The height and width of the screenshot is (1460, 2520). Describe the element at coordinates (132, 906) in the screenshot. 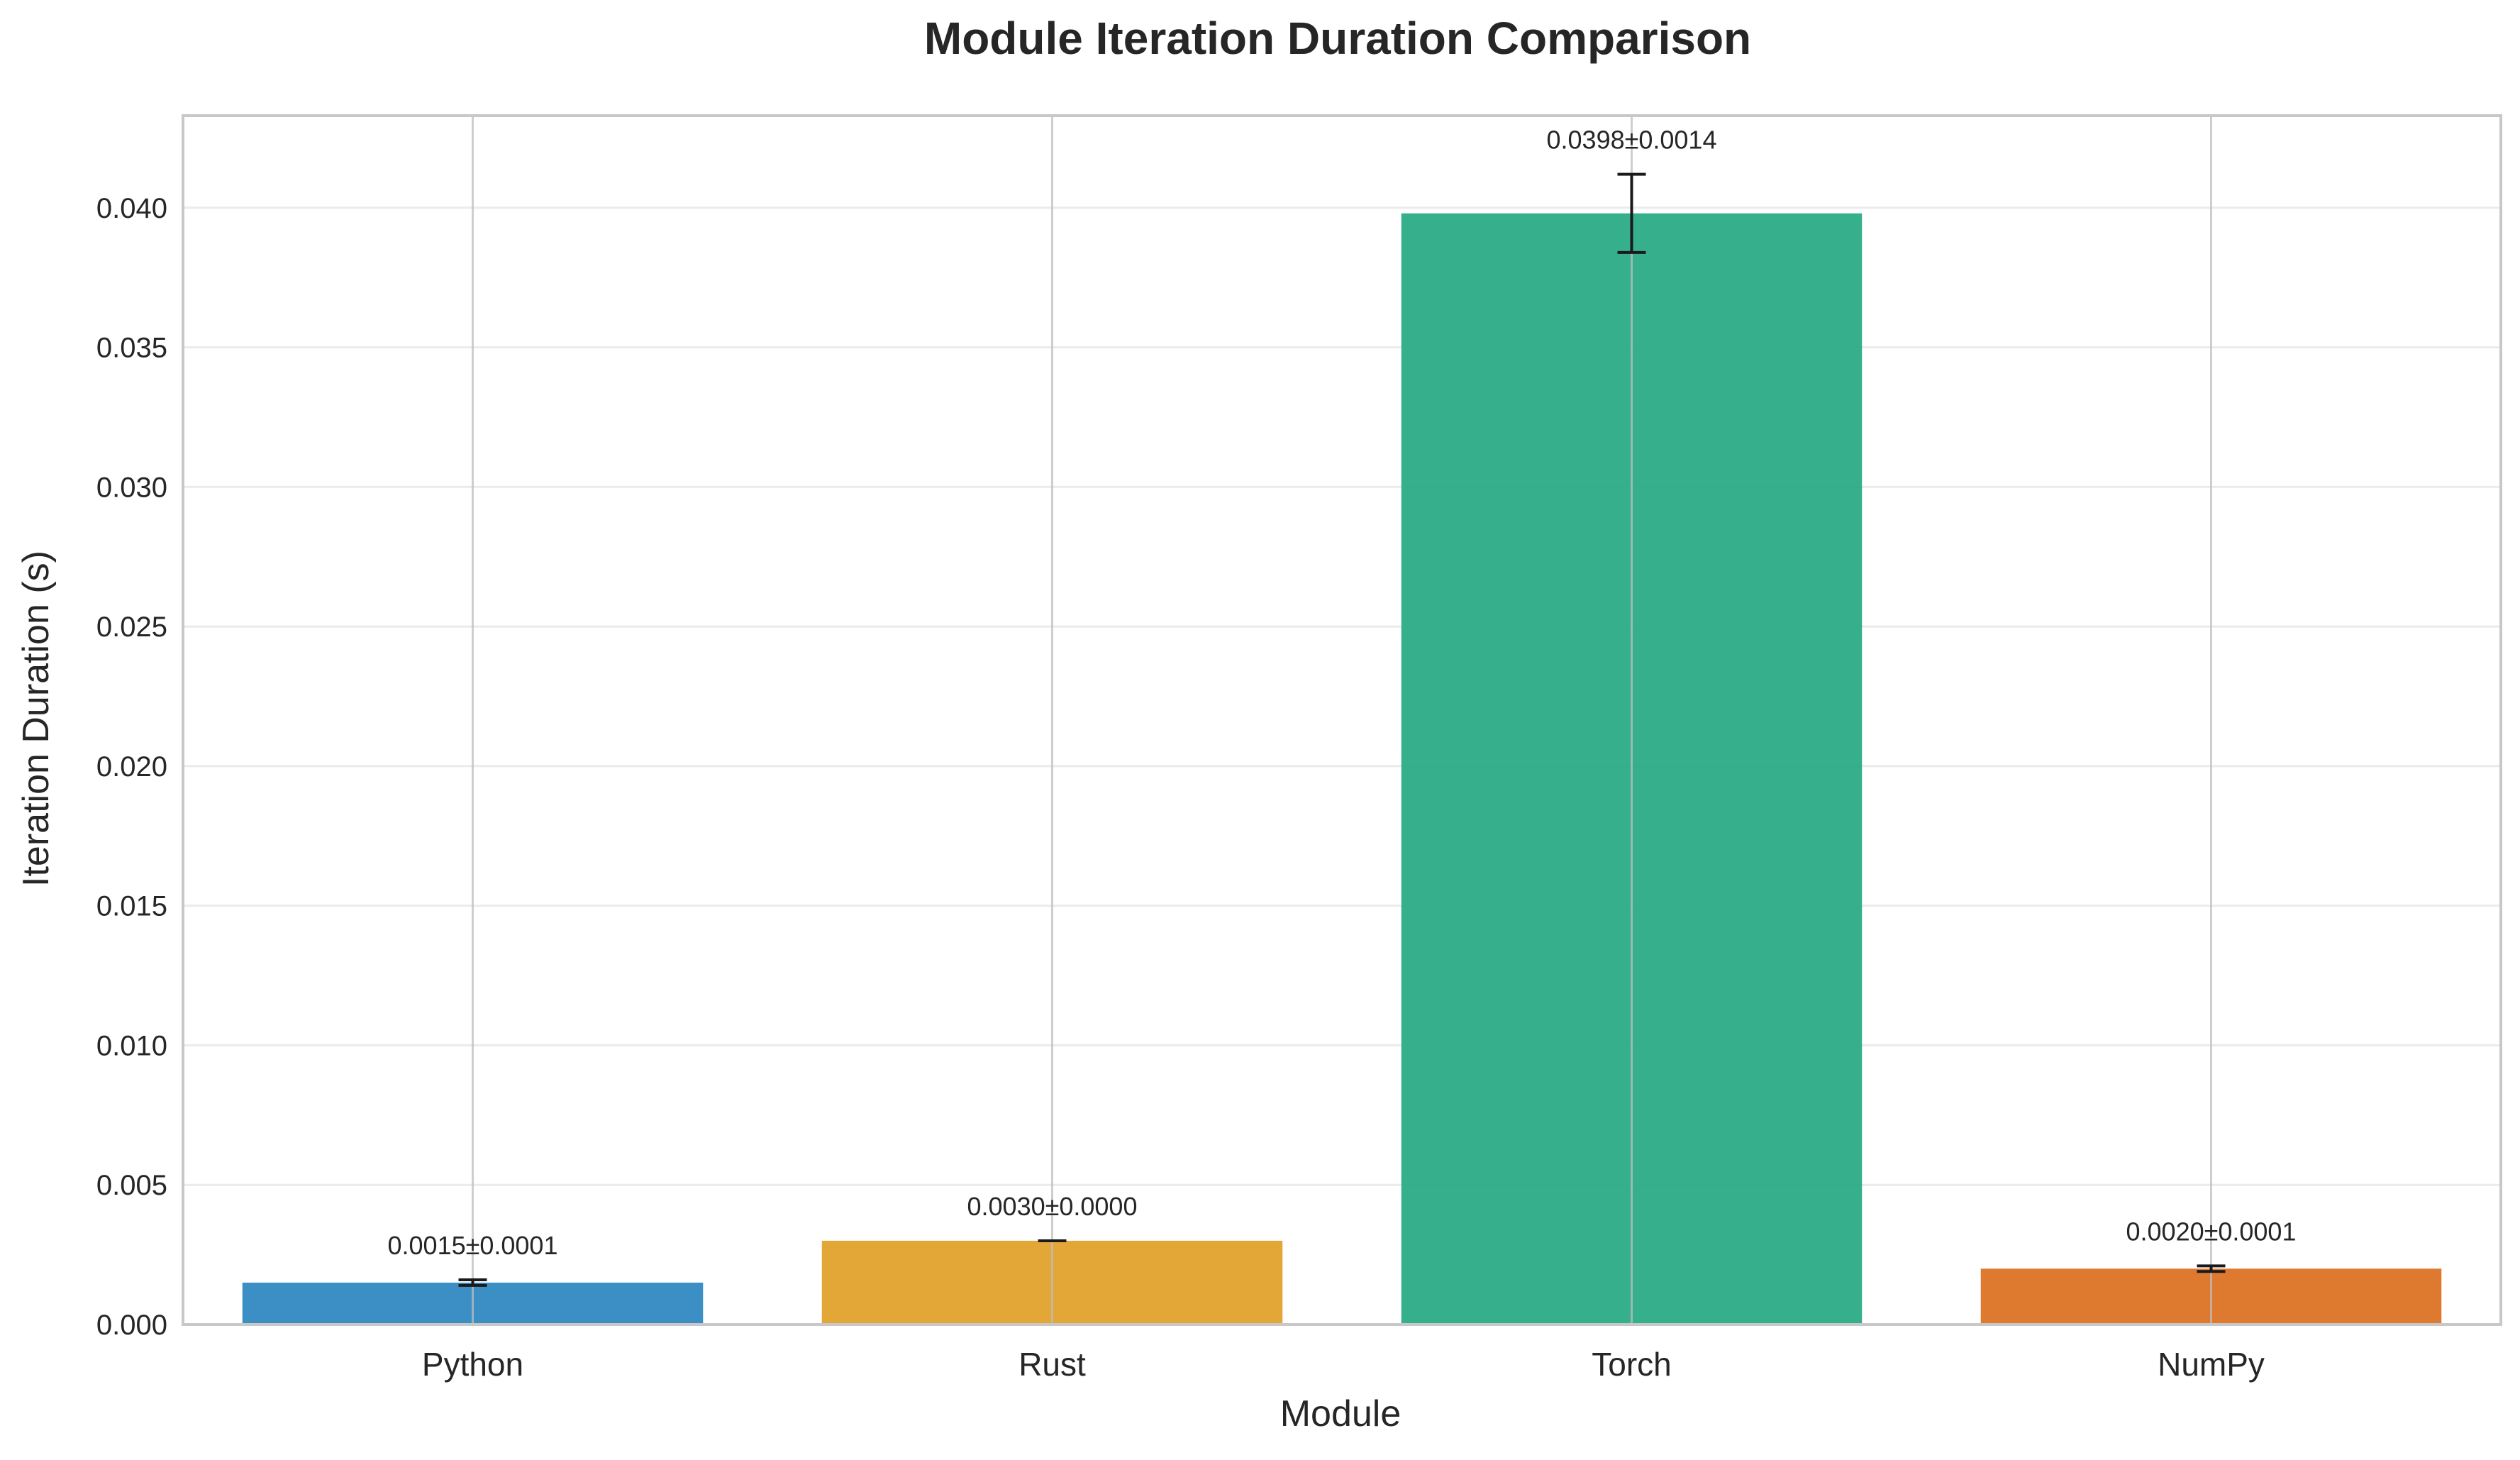

I see `y-tick-label: 0.015` at that location.